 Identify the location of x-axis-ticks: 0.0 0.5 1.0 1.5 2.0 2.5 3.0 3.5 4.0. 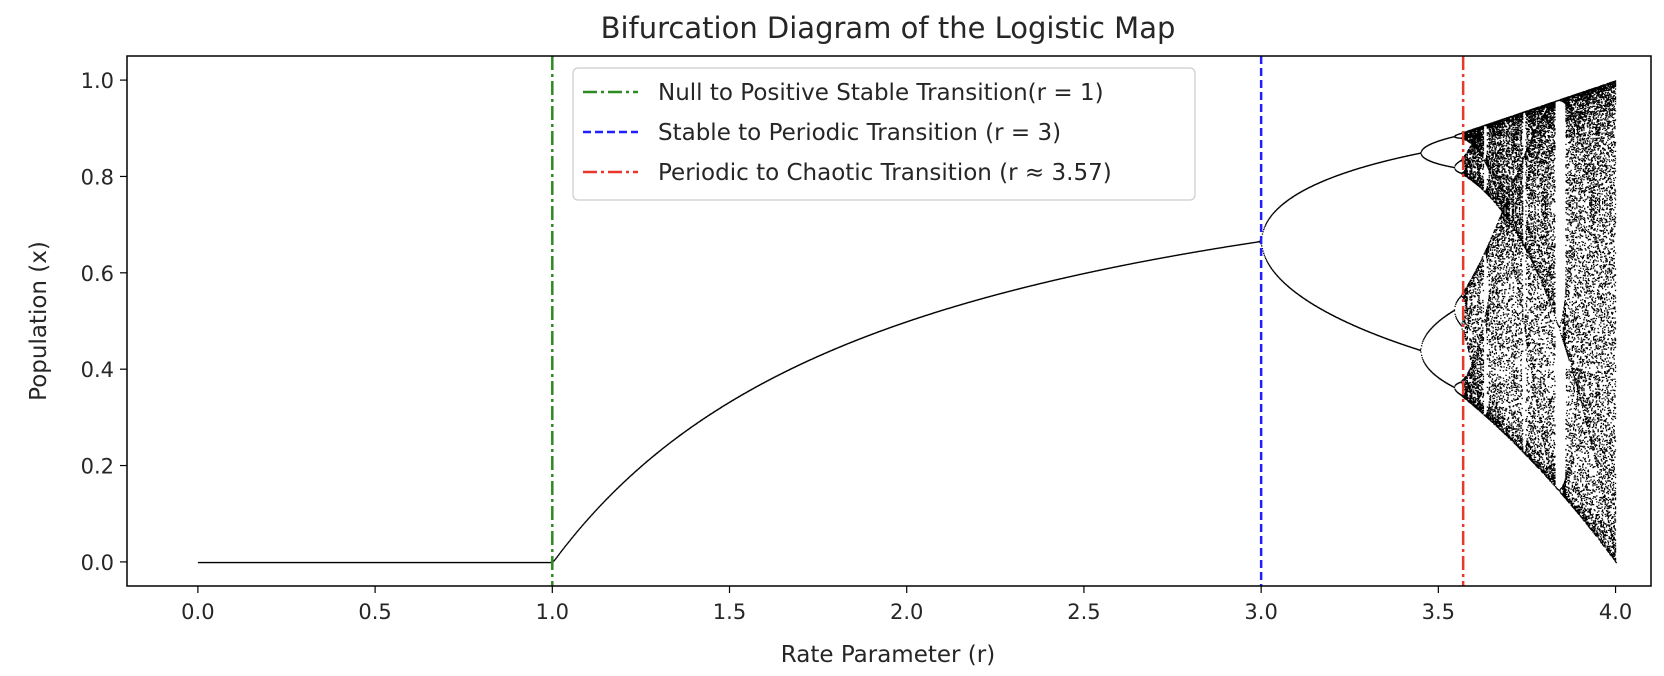
(906, 605).